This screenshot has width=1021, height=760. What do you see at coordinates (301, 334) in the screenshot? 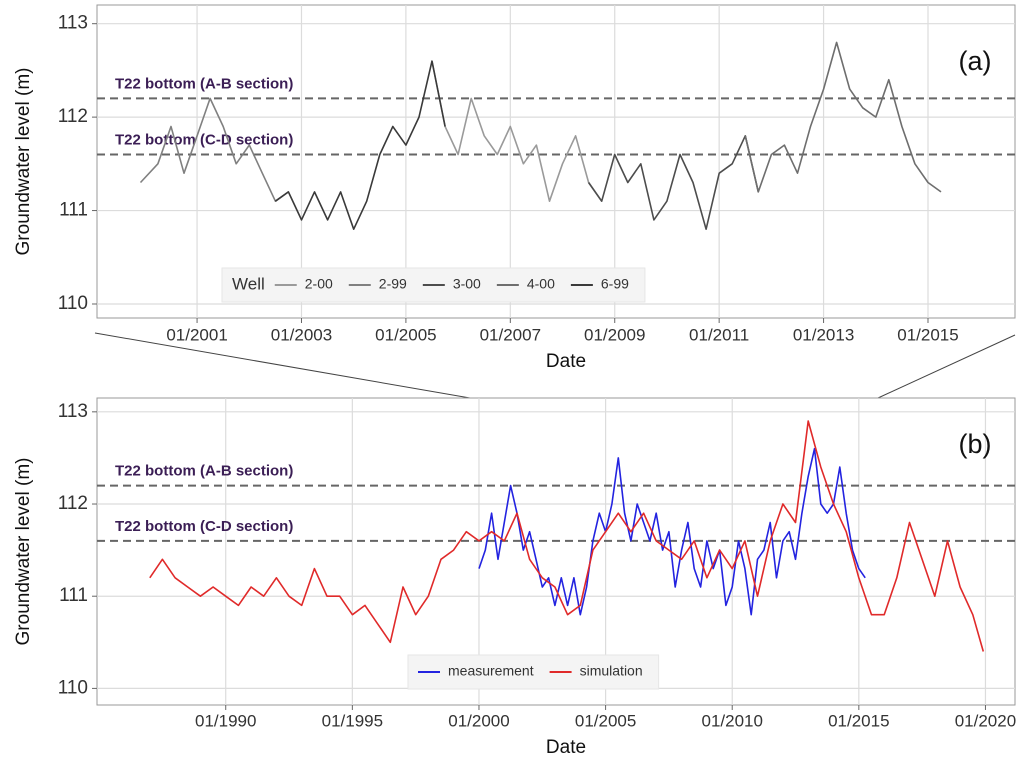
I see `x-tick-label: 01/2003` at bounding box center [301, 334].